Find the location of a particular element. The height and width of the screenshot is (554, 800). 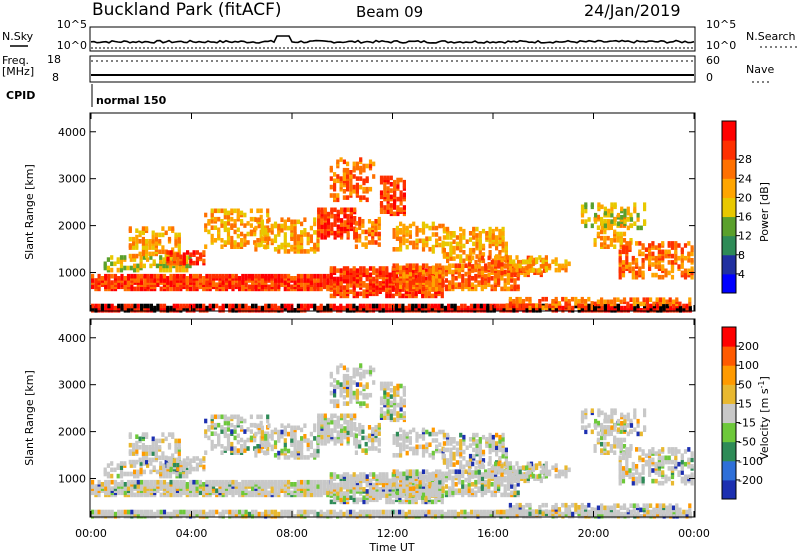

power-cell-2043 is located at coordinates (305, 251).